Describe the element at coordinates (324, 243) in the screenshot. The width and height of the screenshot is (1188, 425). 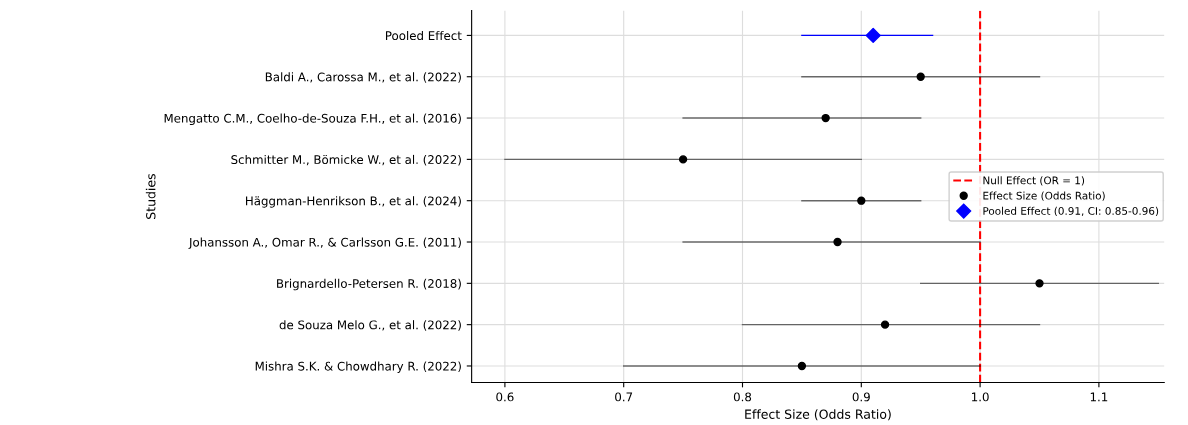
I see `y-tick-label: Johansson A., Omar R., & Carlsson G.E. (2011)` at that location.